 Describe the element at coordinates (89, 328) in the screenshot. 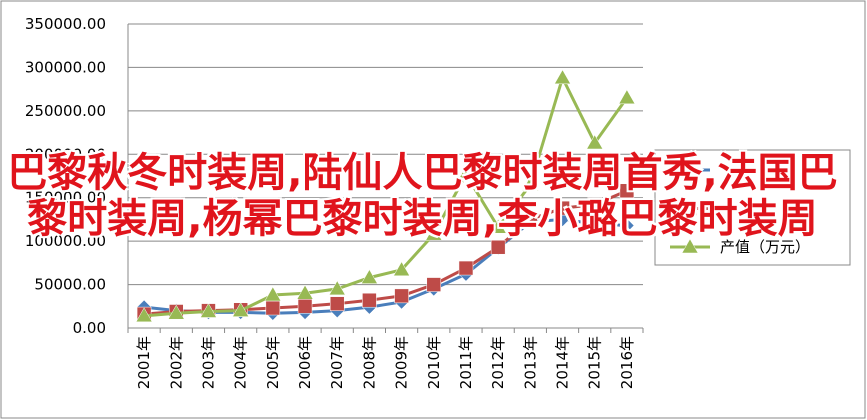

I see `y-tick-label: 0.00` at that location.